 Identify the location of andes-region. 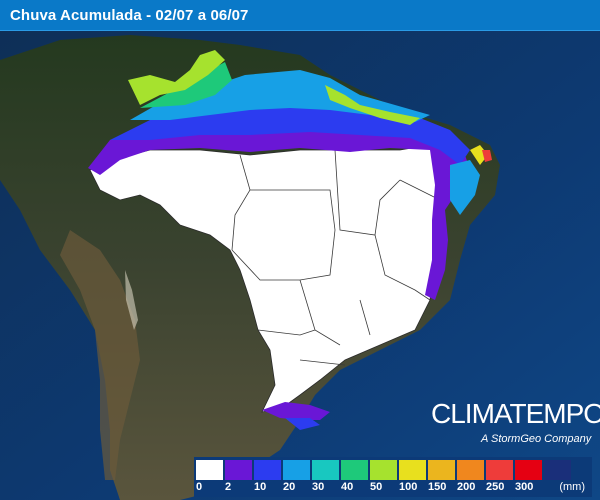
(100, 355).